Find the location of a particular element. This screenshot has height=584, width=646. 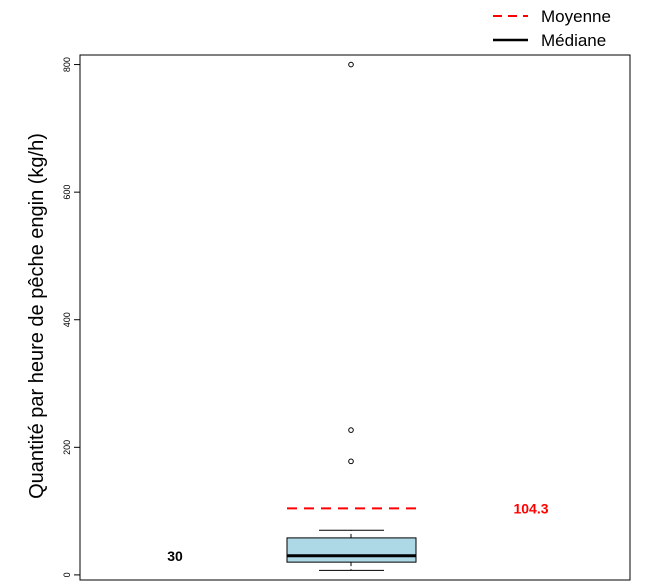

y-tick-label: 800 is located at coordinates (67, 64).